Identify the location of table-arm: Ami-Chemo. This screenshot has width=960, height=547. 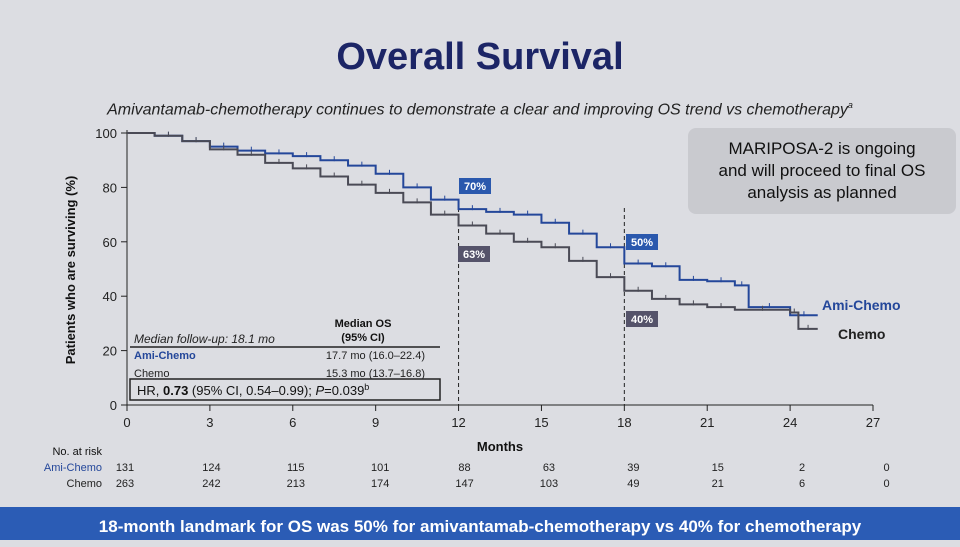
(165, 356).